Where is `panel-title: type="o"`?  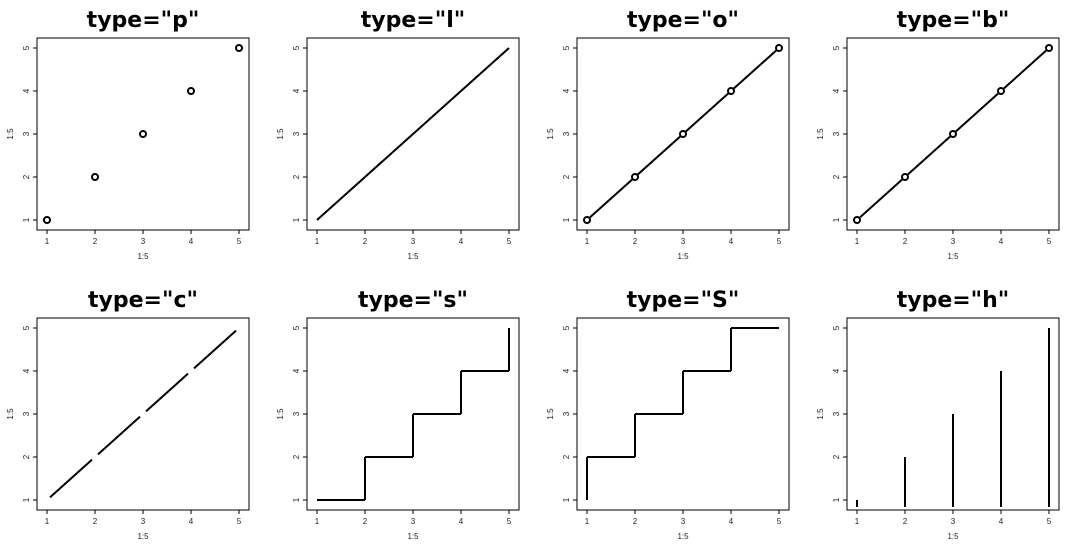
panel-title: type="o" is located at coordinates (683, 20).